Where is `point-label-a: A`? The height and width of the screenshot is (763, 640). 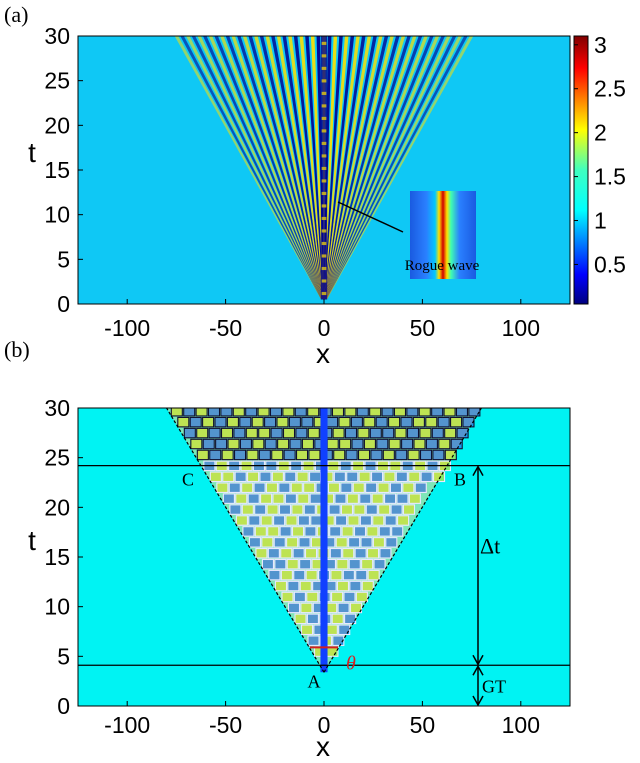 point-label-a: A is located at coordinates (314, 681).